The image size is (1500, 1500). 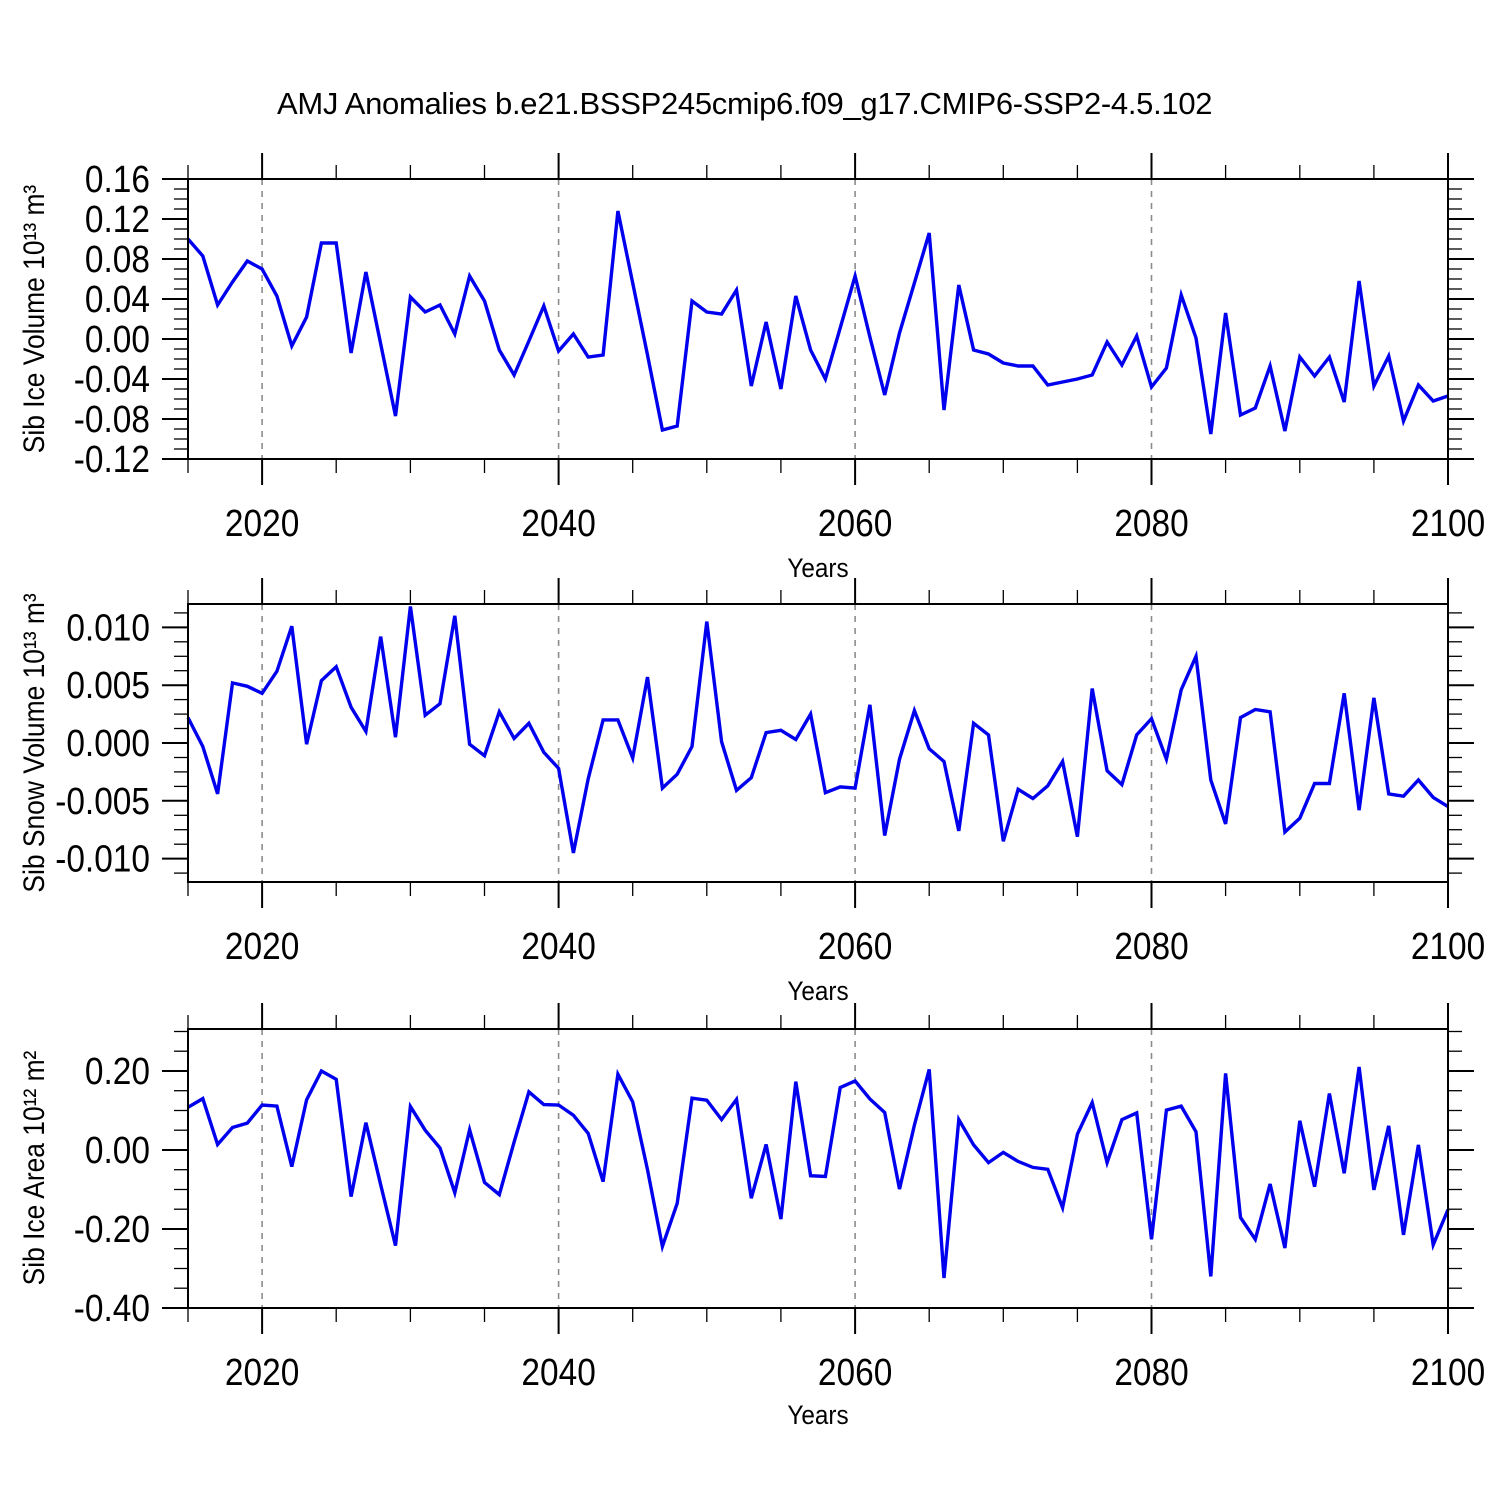 What do you see at coordinates (117, 179) in the screenshot?
I see `y-tick-label: 0.16` at bounding box center [117, 179].